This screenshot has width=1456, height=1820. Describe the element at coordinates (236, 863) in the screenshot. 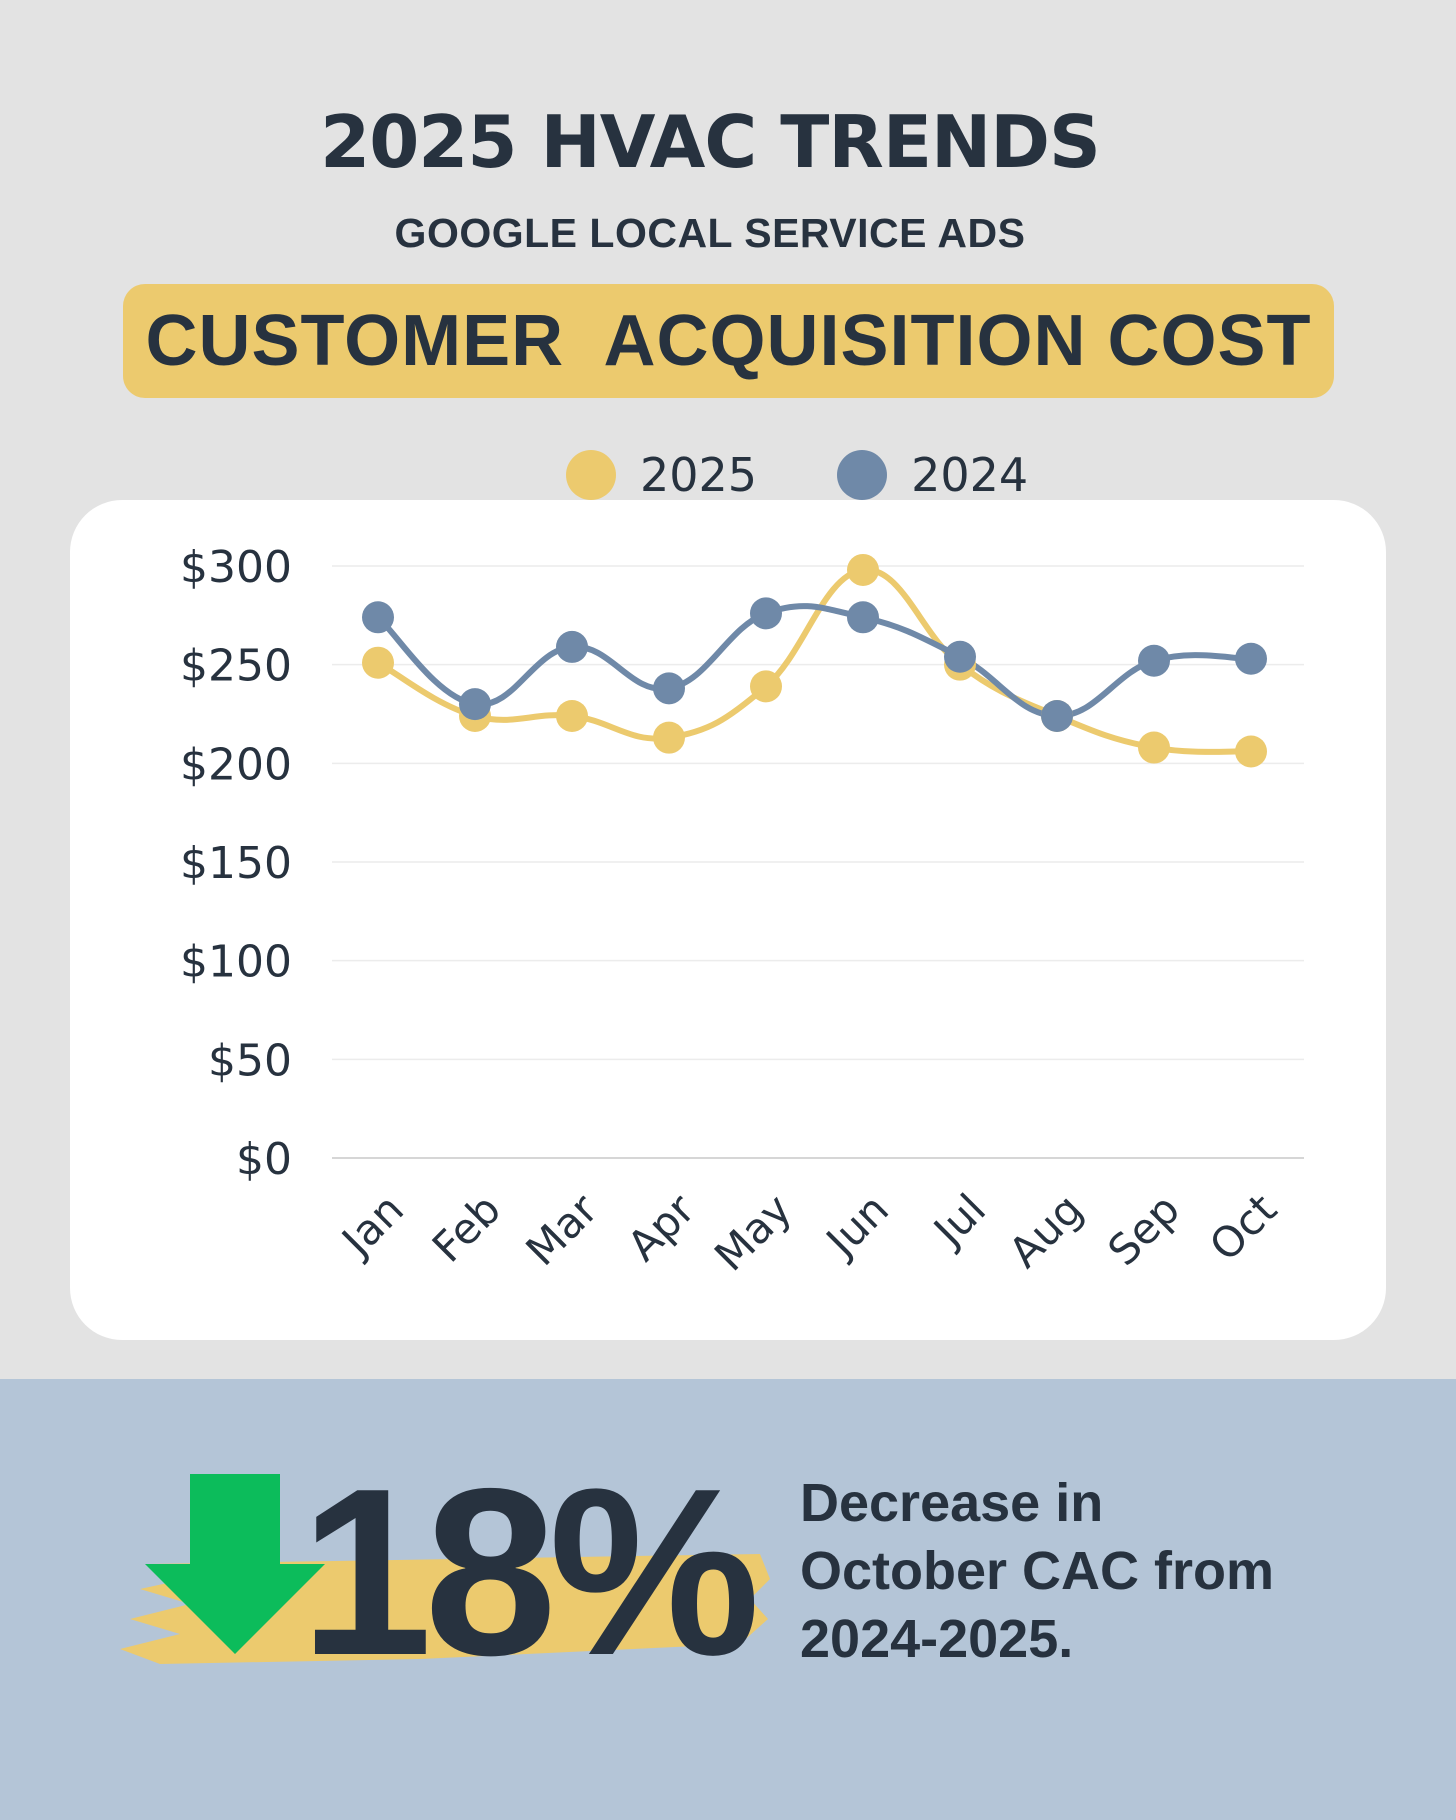

I see `y-tick-label: $150` at that location.